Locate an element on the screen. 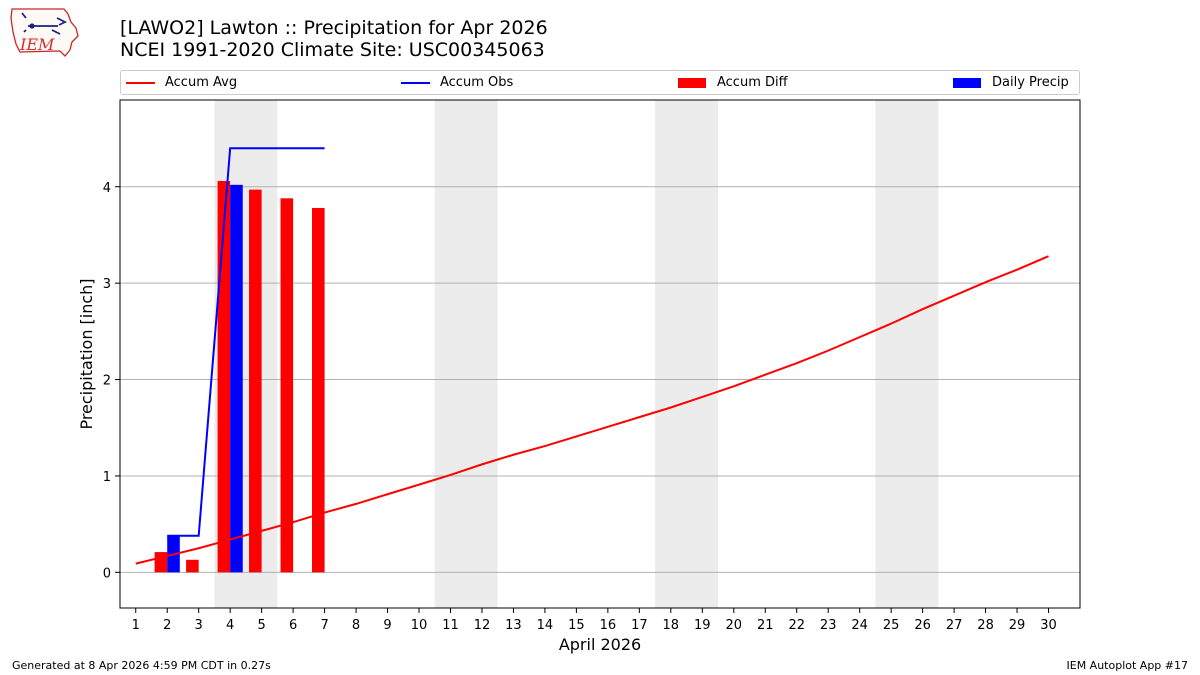 The image size is (1200, 675). x-tick-label-22: 22 is located at coordinates (796, 625).